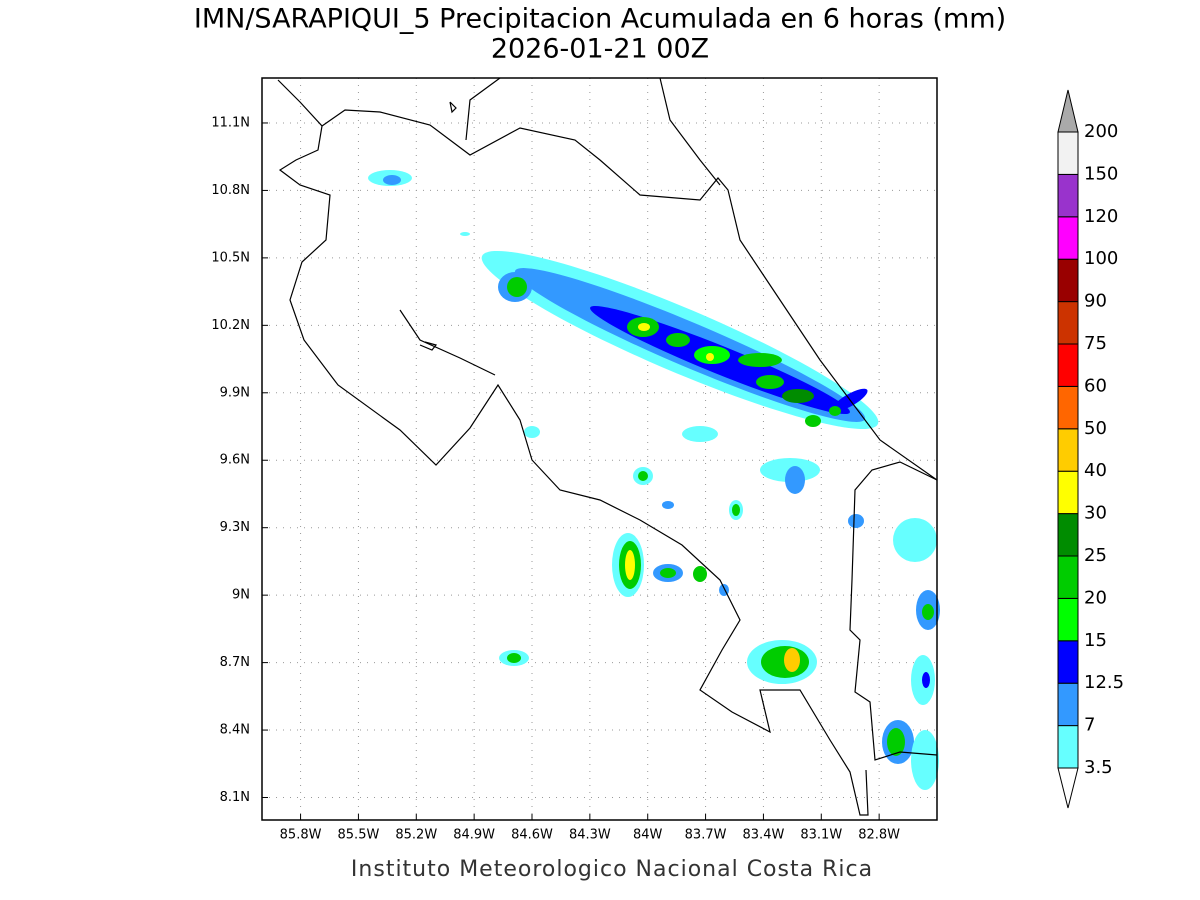  What do you see at coordinates (1104, 682) in the screenshot?
I see `colorbar-label: 12.5` at bounding box center [1104, 682].